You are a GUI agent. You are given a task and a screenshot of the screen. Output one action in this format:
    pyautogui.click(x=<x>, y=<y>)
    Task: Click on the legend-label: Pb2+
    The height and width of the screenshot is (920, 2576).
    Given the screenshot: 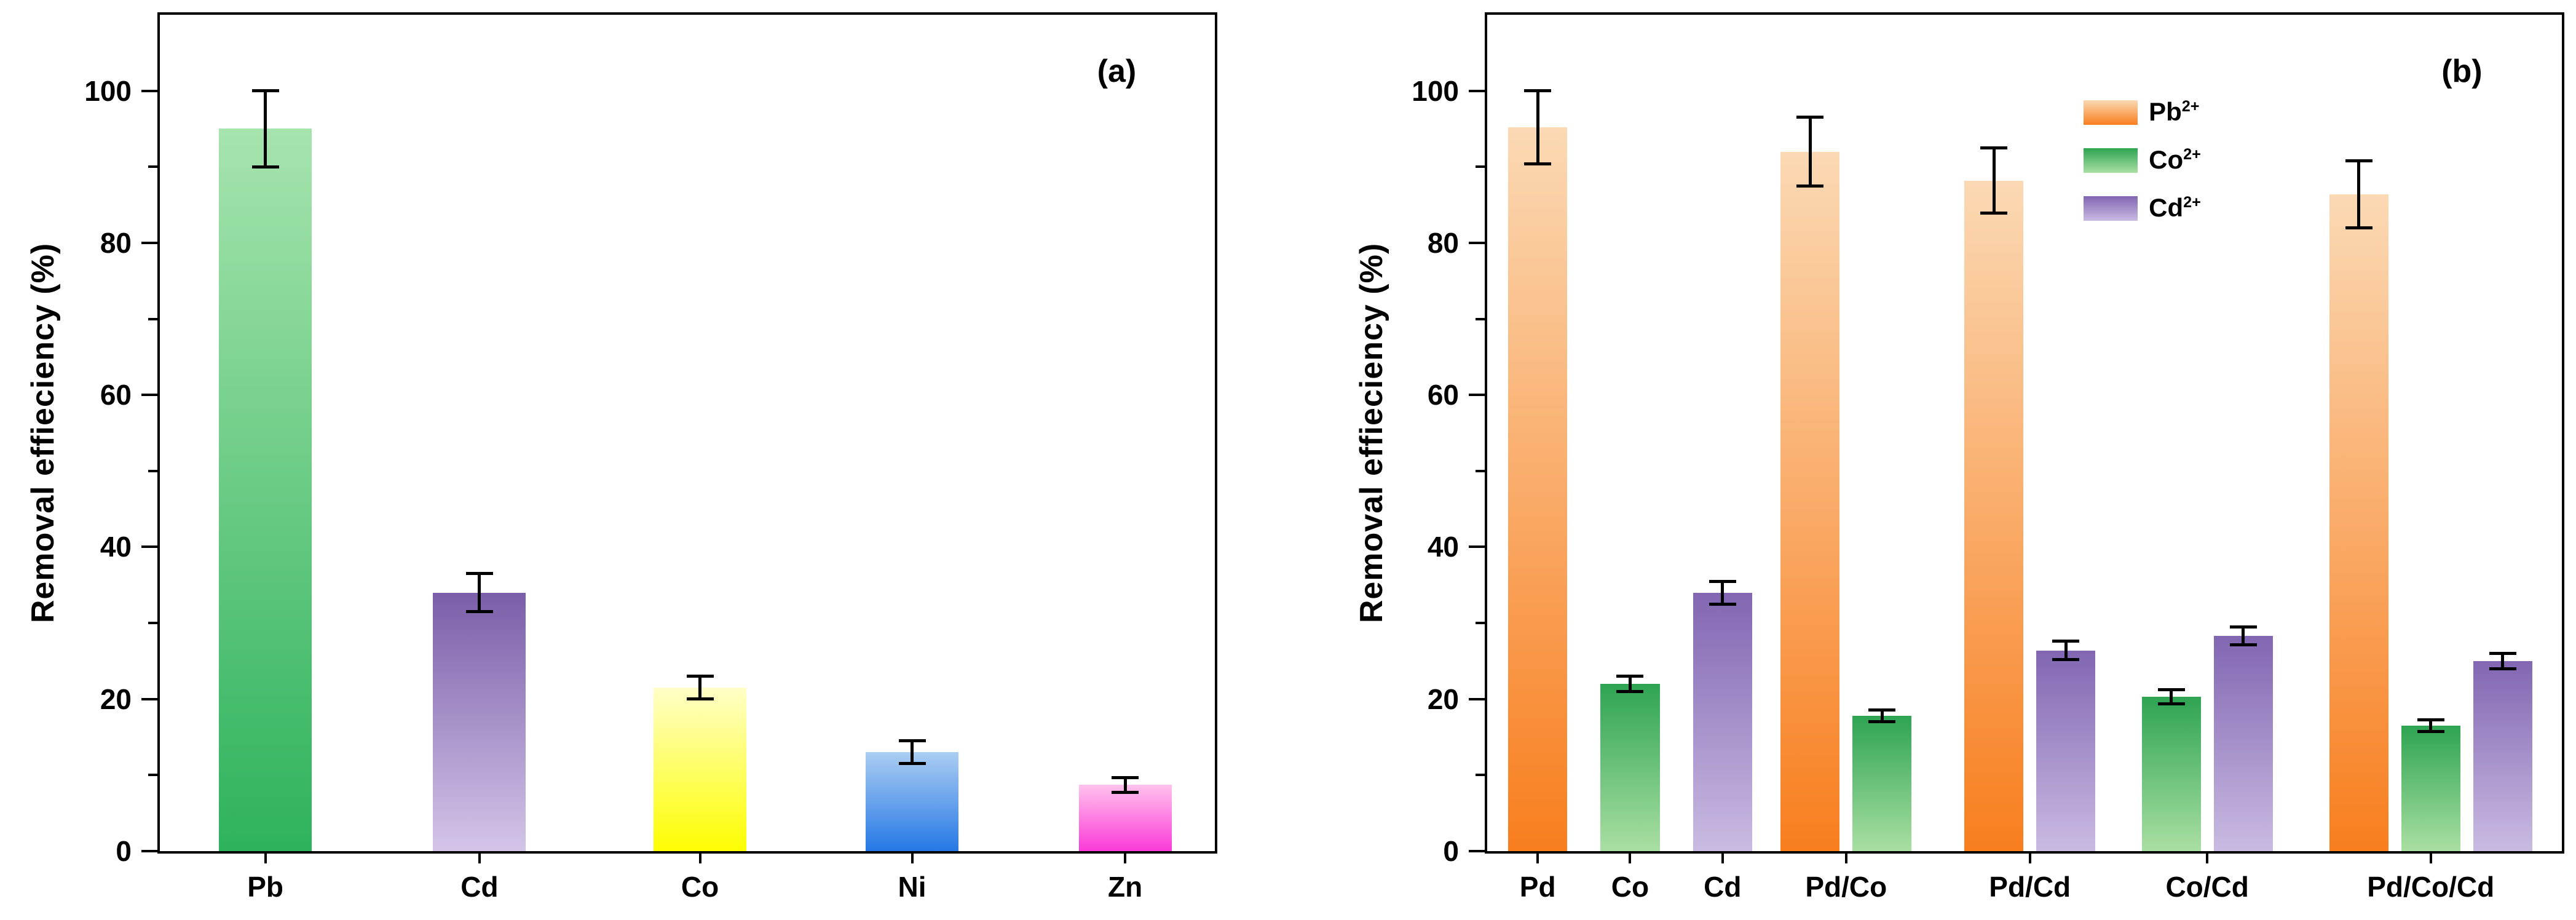 What is the action you would take?
    pyautogui.click(x=2174, y=112)
    